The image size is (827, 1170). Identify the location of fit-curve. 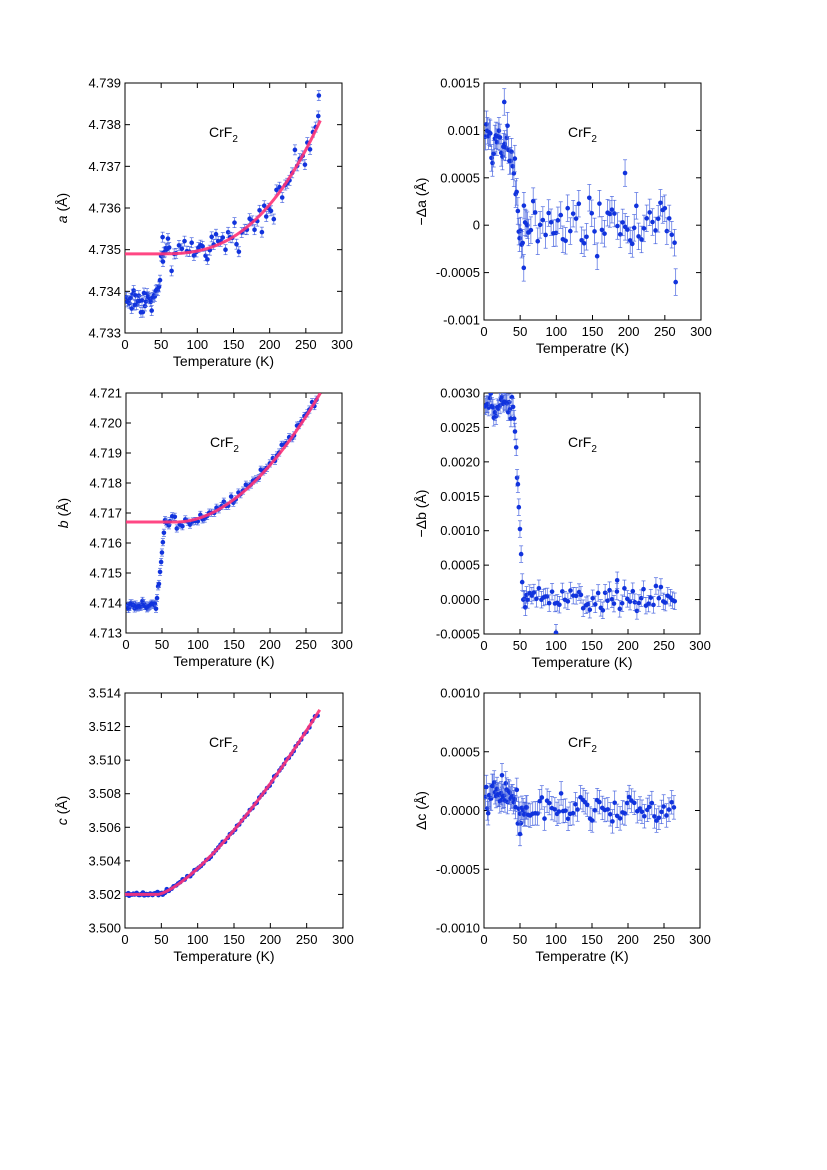
(223, 187).